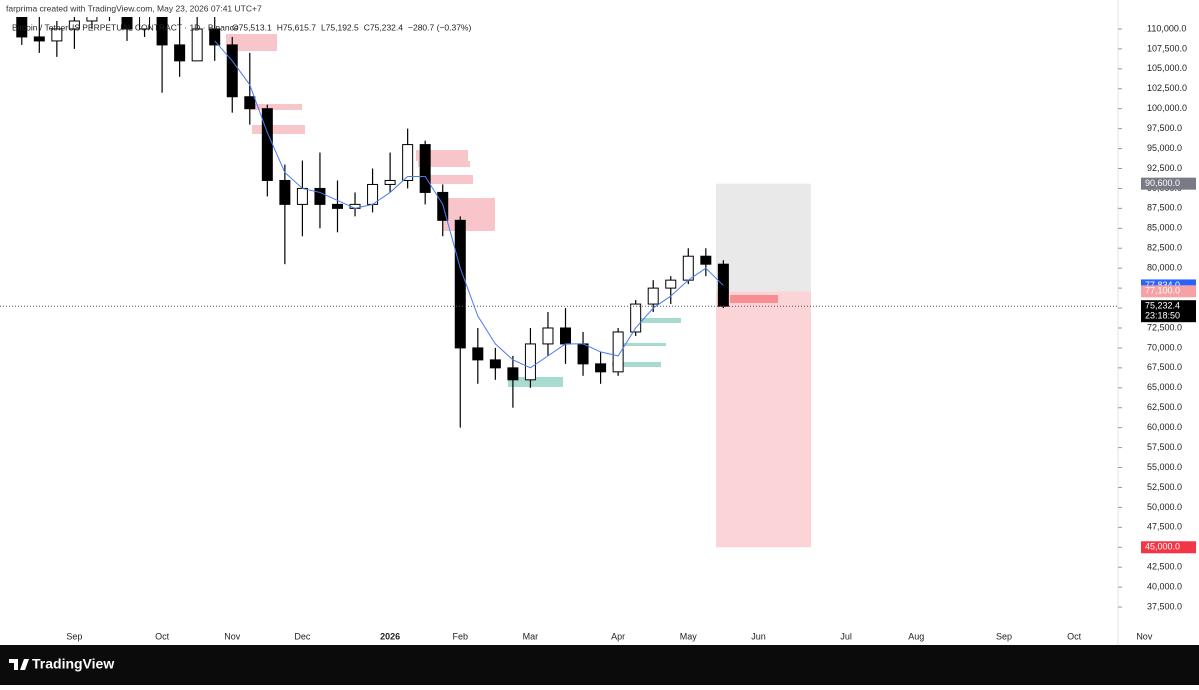 The height and width of the screenshot is (690, 1199). I want to click on y-tick-label: 107,500.0, so click(1167, 48).